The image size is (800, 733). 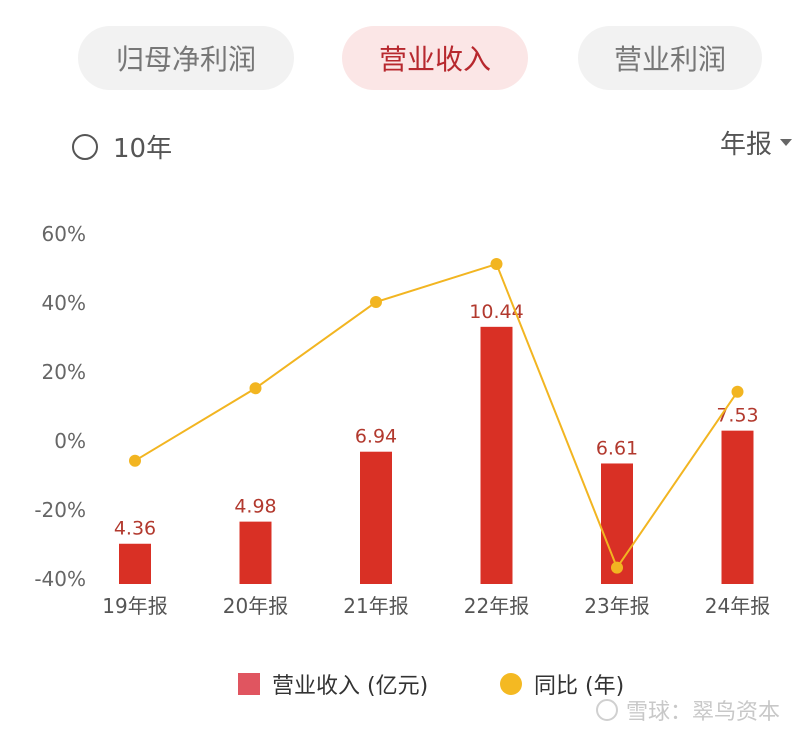 I want to click on y-tick-label: -40%, so click(x=60, y=579).